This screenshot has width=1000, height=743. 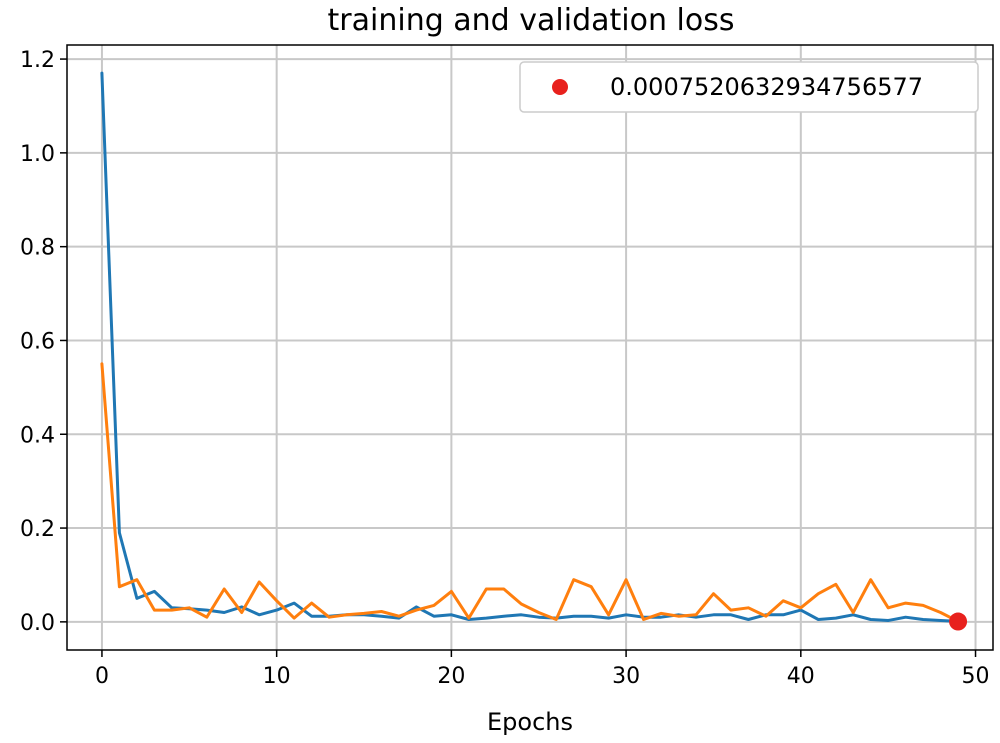 What do you see at coordinates (37, 154) in the screenshot?
I see `y-tick-label: 1.0` at bounding box center [37, 154].